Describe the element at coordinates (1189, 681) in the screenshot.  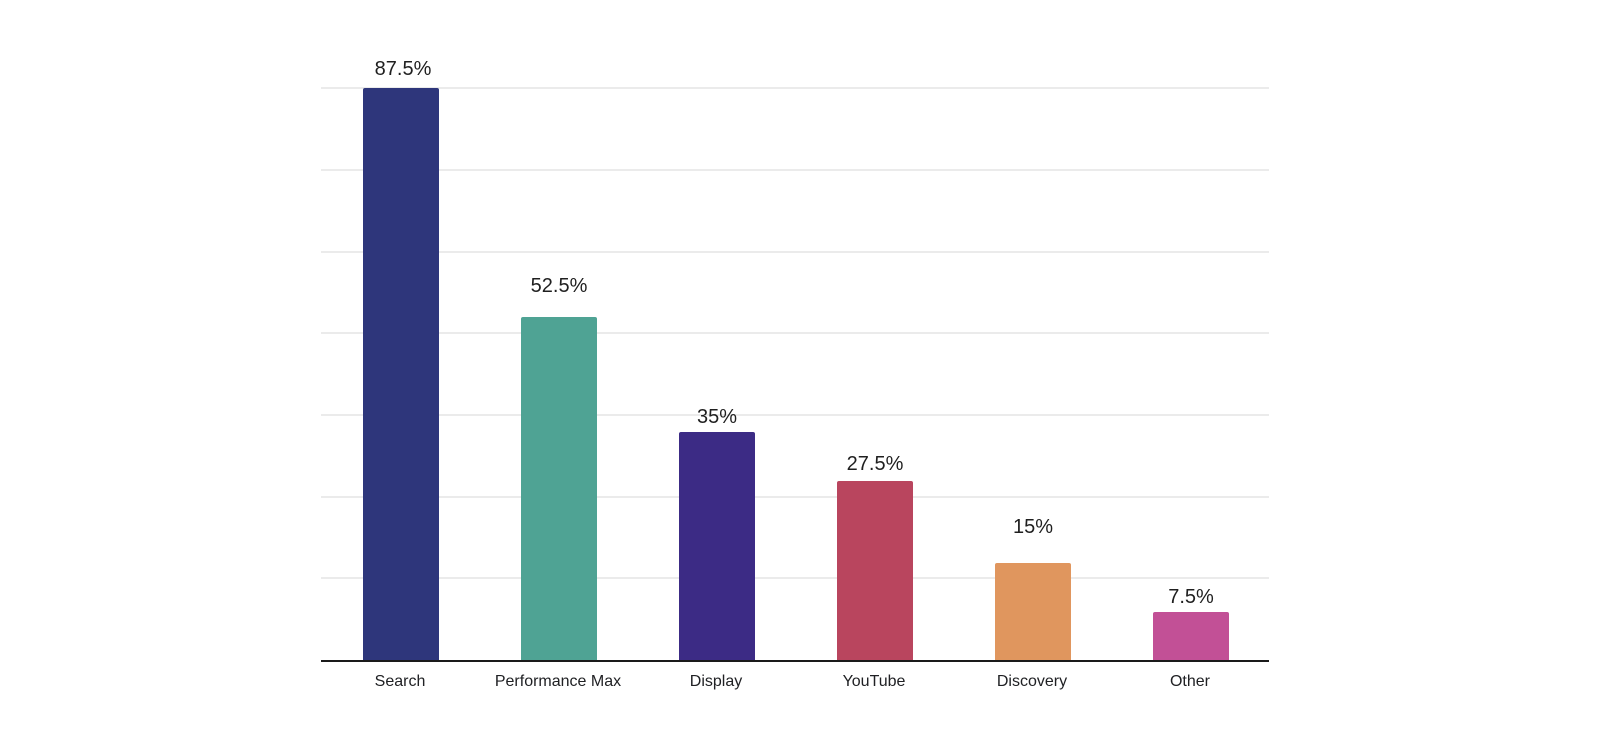
I see `x-tick-label: Other` at that location.